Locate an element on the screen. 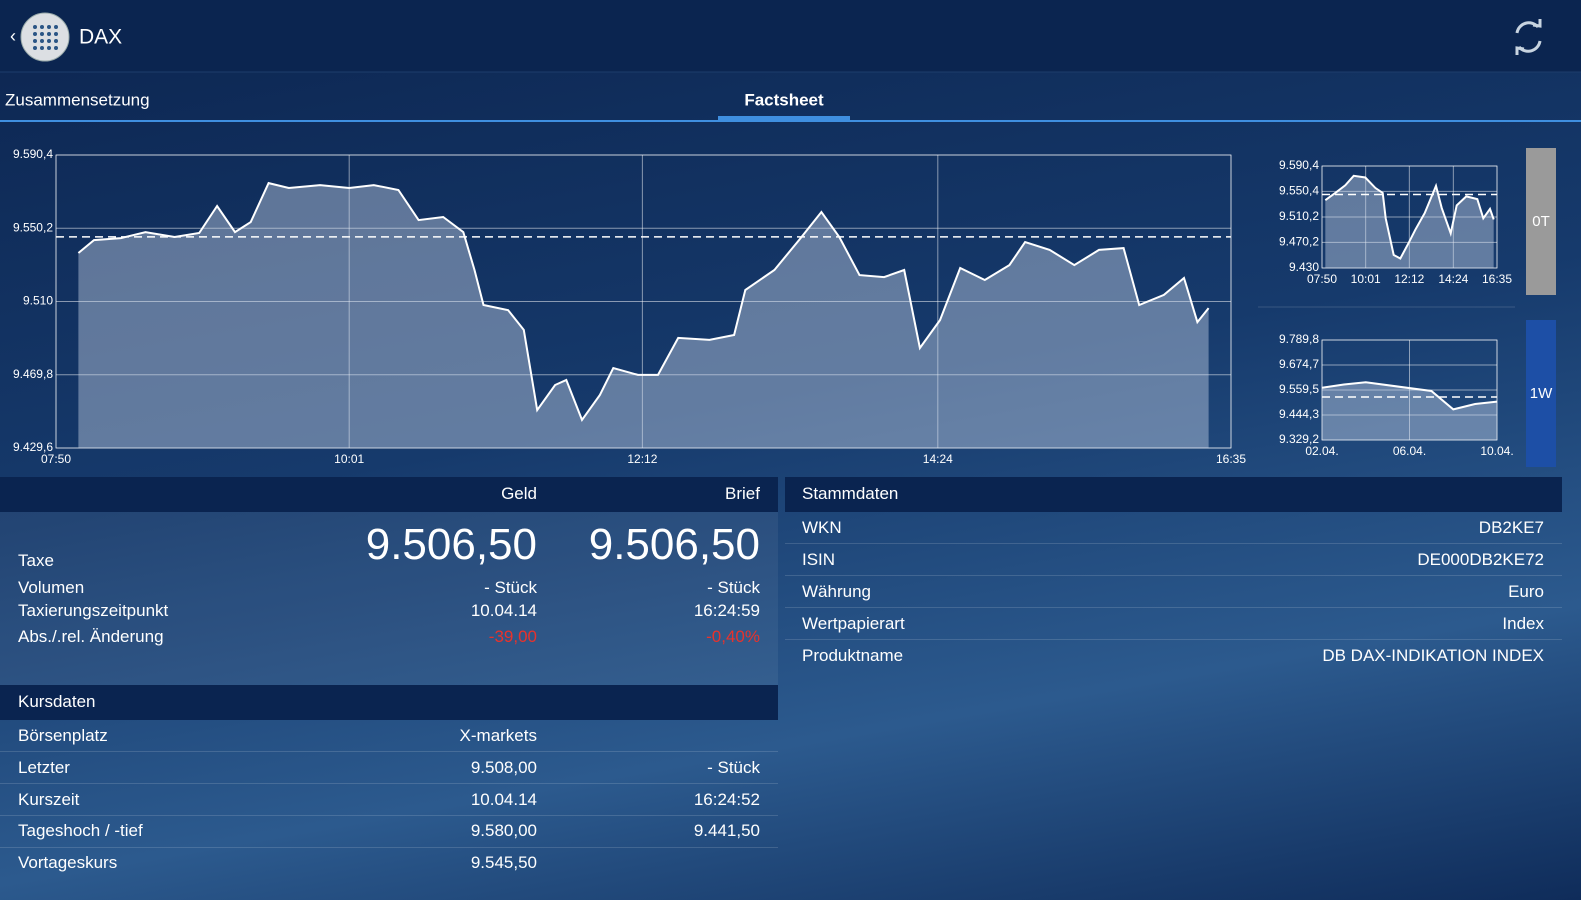 The image size is (1581, 900). row-label: Wertpapierart is located at coordinates (853, 623).